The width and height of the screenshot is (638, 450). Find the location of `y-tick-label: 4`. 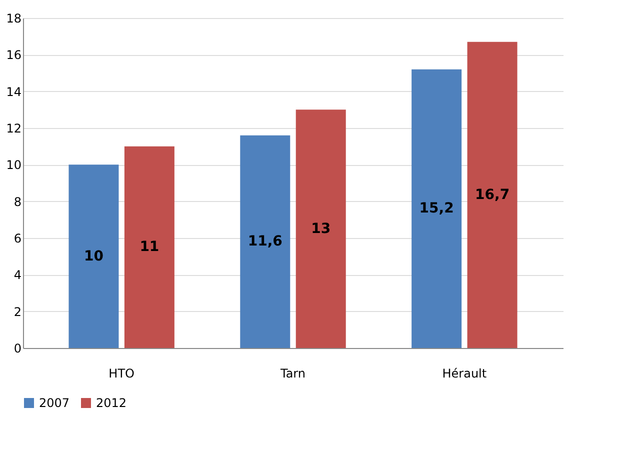

y-tick-label: 4 is located at coordinates (18, 275).